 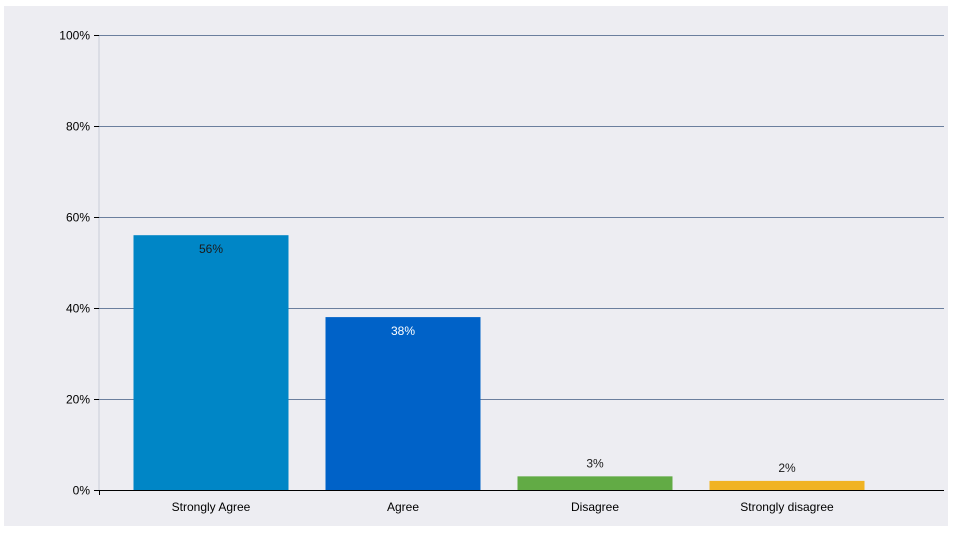 I want to click on y-tick-label: 60%, so click(x=78, y=218).